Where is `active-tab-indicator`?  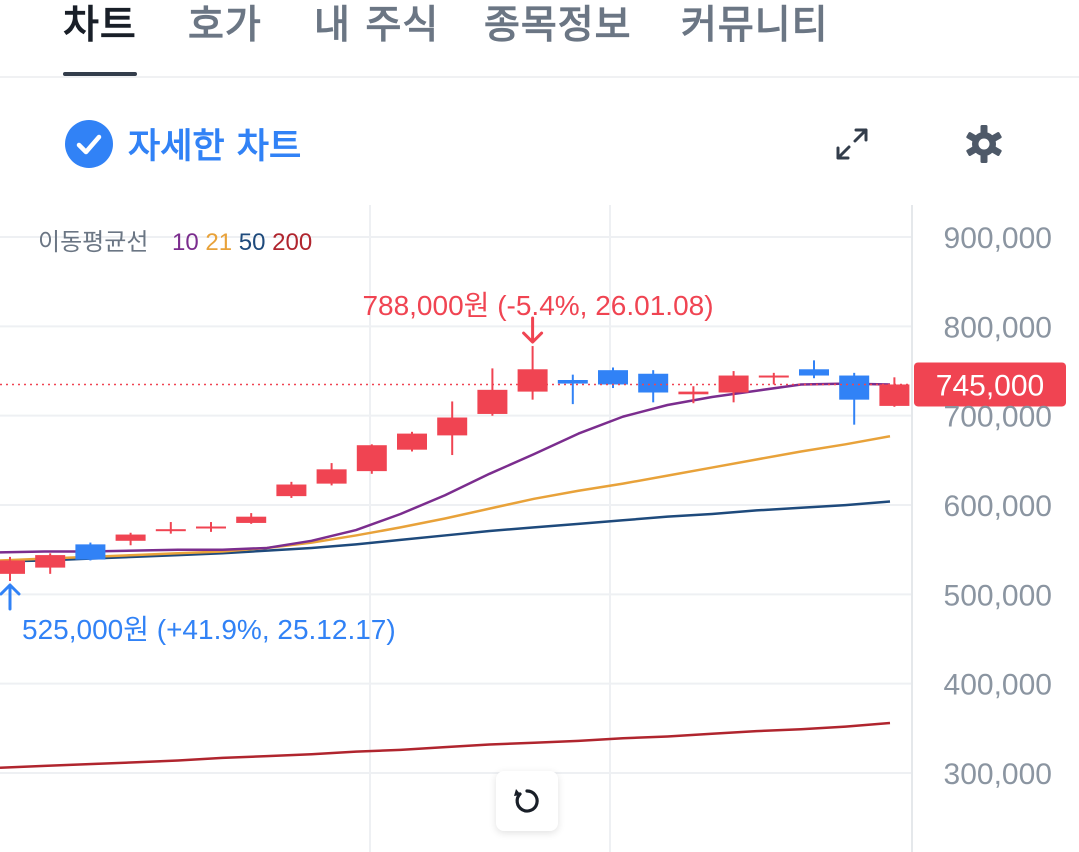 active-tab-indicator is located at coordinates (100, 74).